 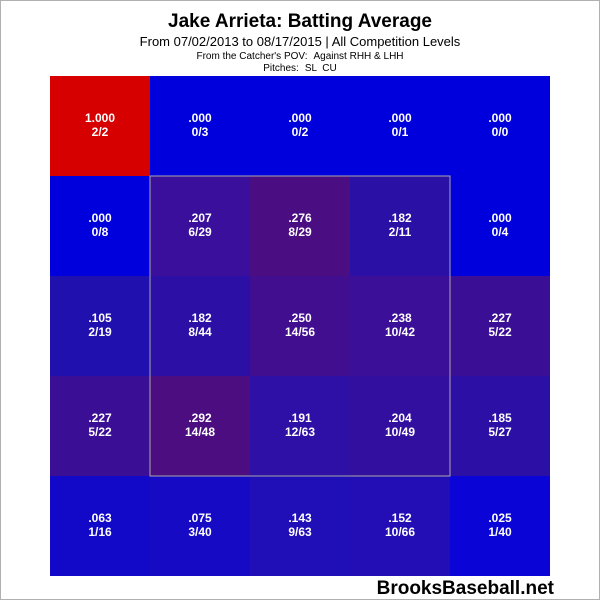 I want to click on cell-hits-ab-label: 9/63, so click(x=300, y=532).